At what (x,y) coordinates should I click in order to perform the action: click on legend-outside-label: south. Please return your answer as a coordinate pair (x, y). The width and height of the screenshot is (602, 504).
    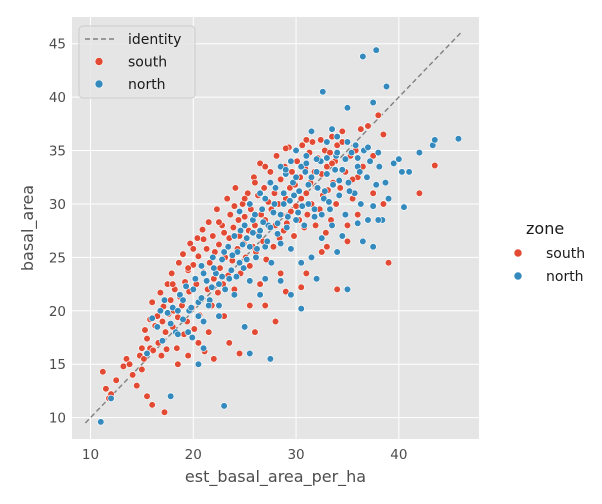
    Looking at the image, I should click on (565, 254).